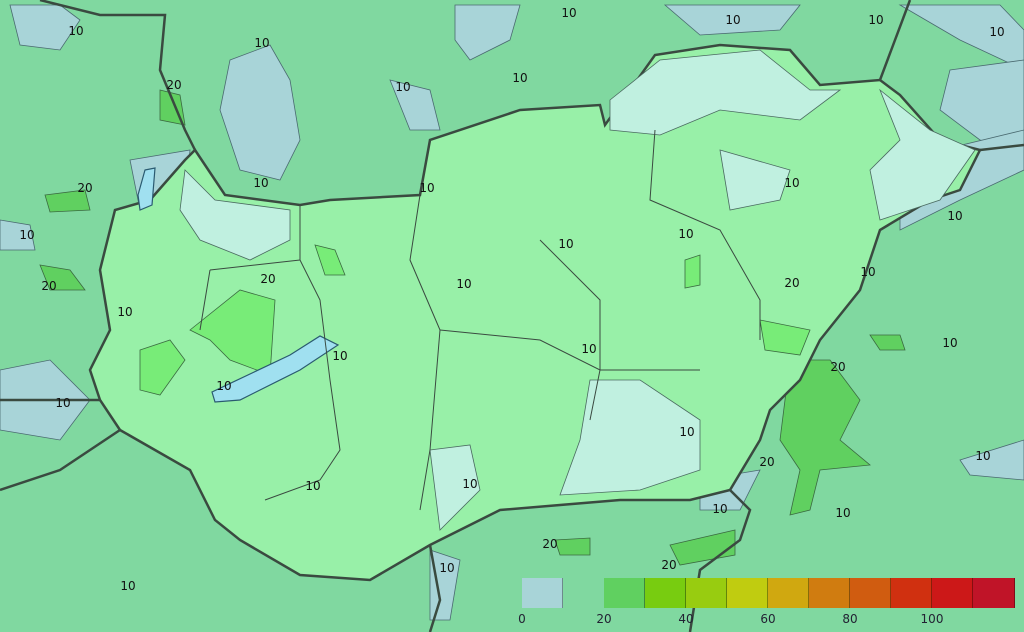 This screenshot has height=632, width=1024. What do you see at coordinates (604, 619) in the screenshot?
I see `legend-tick: 20` at bounding box center [604, 619].